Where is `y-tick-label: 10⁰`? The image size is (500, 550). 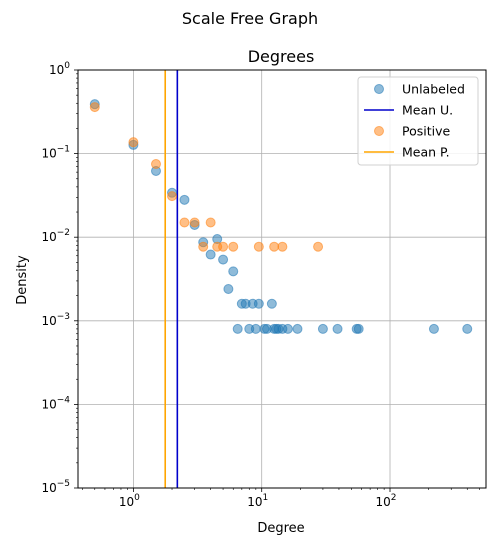 y-tick-label: 10⁰ is located at coordinates (59, 69).